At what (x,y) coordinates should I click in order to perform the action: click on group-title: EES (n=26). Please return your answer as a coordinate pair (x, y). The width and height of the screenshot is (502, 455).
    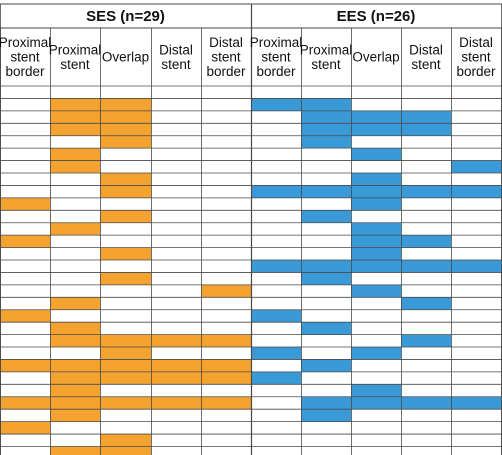
    Looking at the image, I should click on (376, 16).